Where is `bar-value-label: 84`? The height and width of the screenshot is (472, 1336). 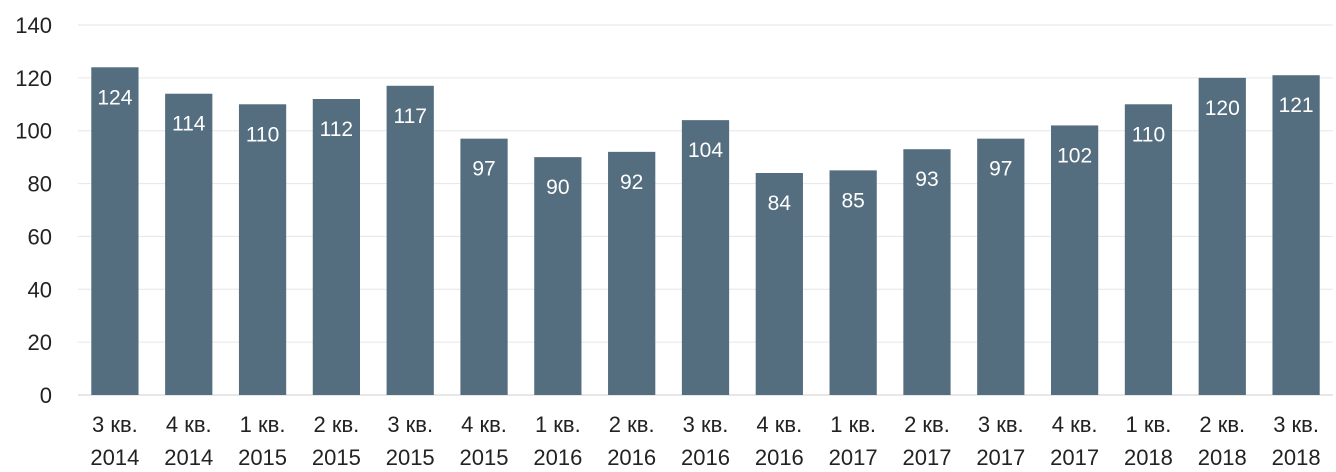
bar-value-label: 84 is located at coordinates (780, 203).